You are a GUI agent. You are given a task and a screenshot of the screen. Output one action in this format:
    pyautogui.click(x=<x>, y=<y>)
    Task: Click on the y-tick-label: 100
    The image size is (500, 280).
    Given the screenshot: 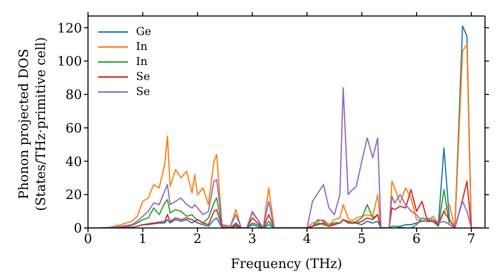 What is the action you would take?
    pyautogui.click(x=69, y=62)
    